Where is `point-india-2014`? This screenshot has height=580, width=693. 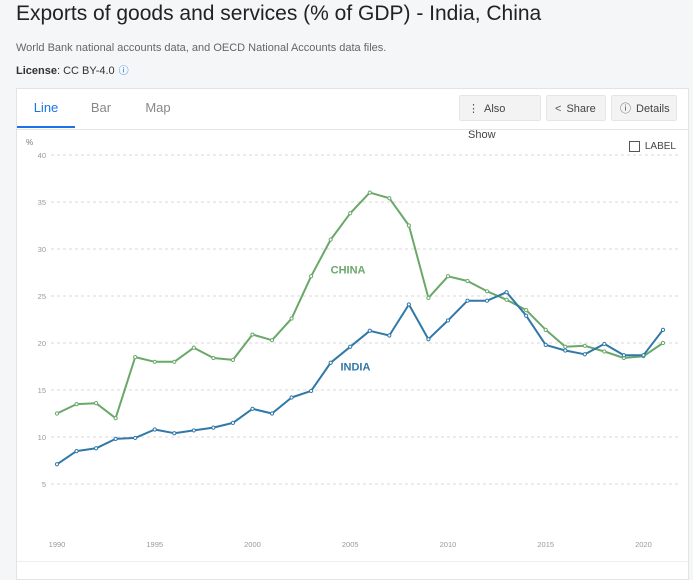 point-india-2014 is located at coordinates (526, 315).